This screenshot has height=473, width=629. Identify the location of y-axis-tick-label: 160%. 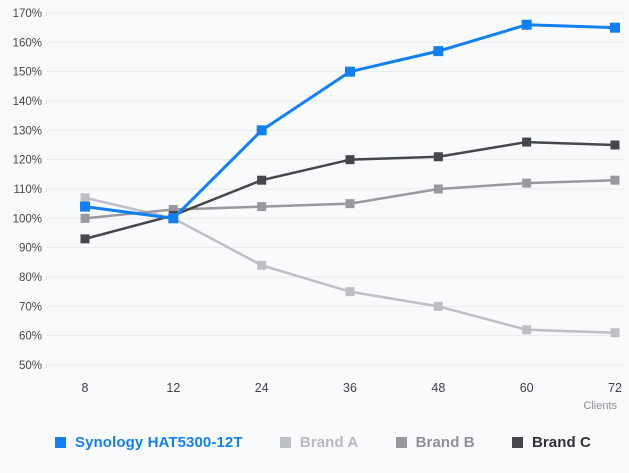
(27, 43).